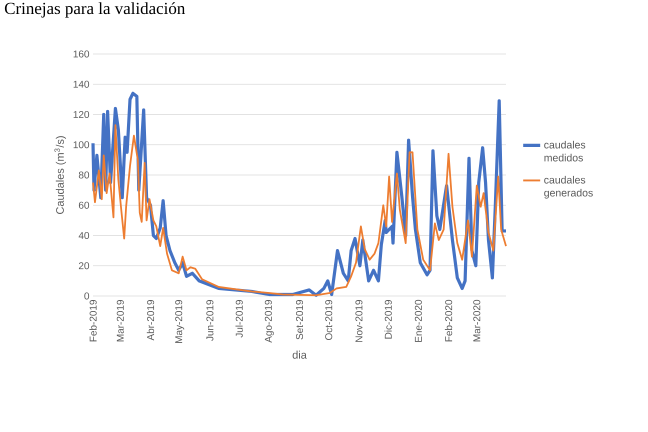  Describe the element at coordinates (300, 320) in the screenshot. I see `x-tick-label: Set-2019` at that location.